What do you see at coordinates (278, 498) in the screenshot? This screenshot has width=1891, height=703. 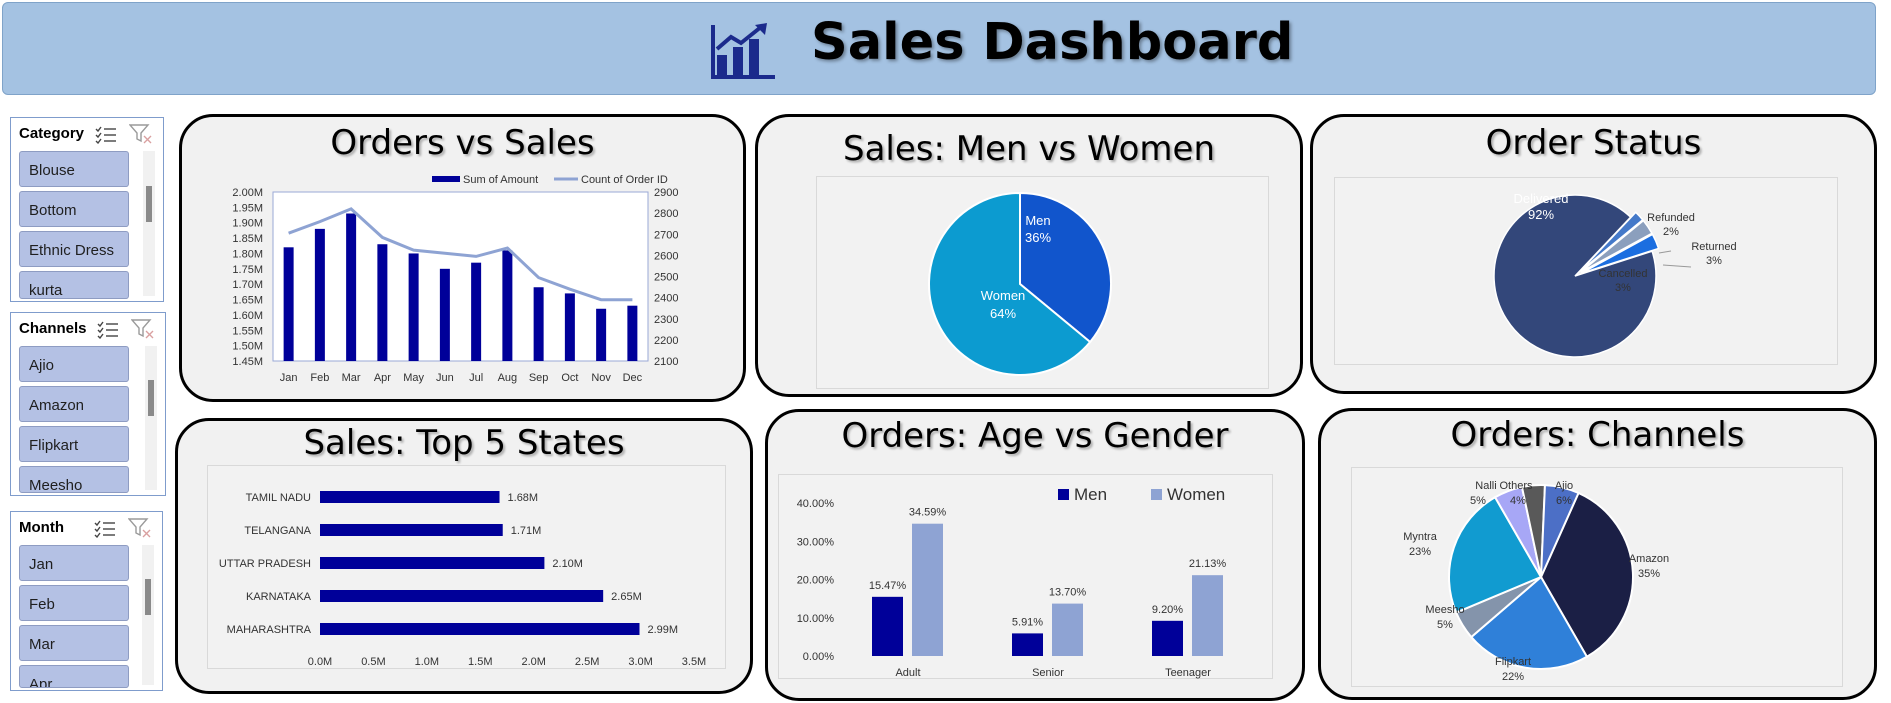 I see `y-category-label: TAMIL NADU` at bounding box center [278, 498].